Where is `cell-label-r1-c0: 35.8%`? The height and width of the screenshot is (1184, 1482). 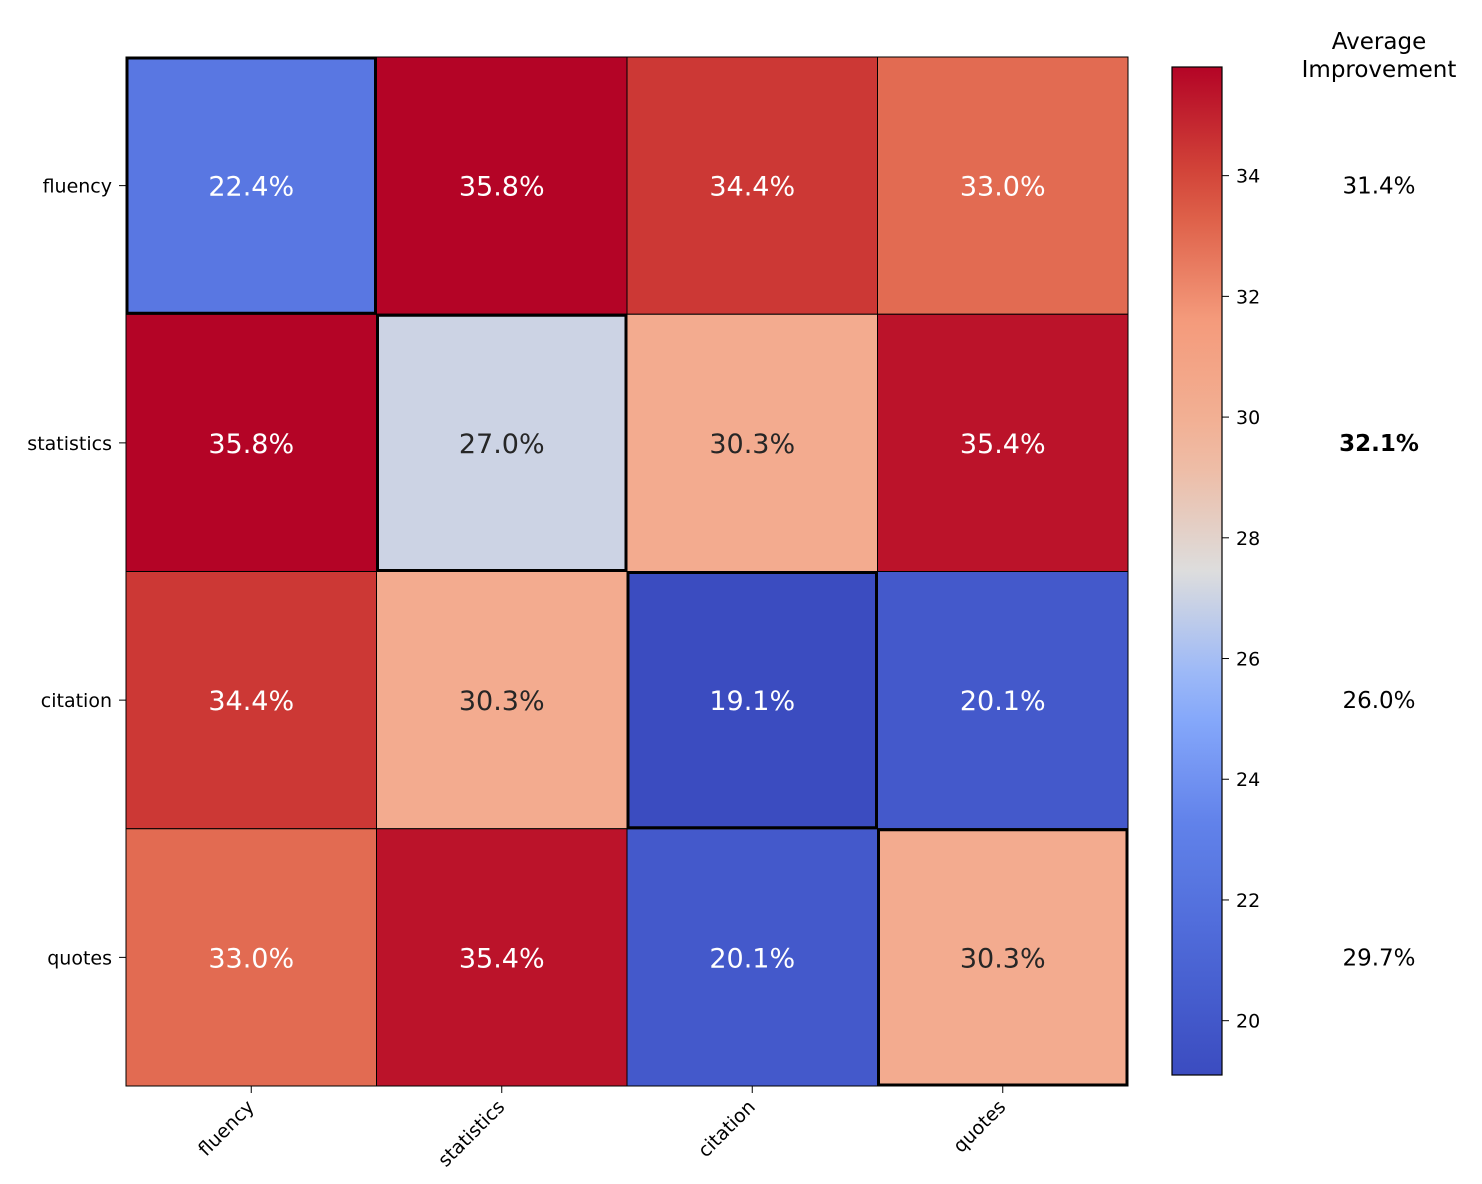
cell-label-r1-c0: 35.8% is located at coordinates (251, 444).